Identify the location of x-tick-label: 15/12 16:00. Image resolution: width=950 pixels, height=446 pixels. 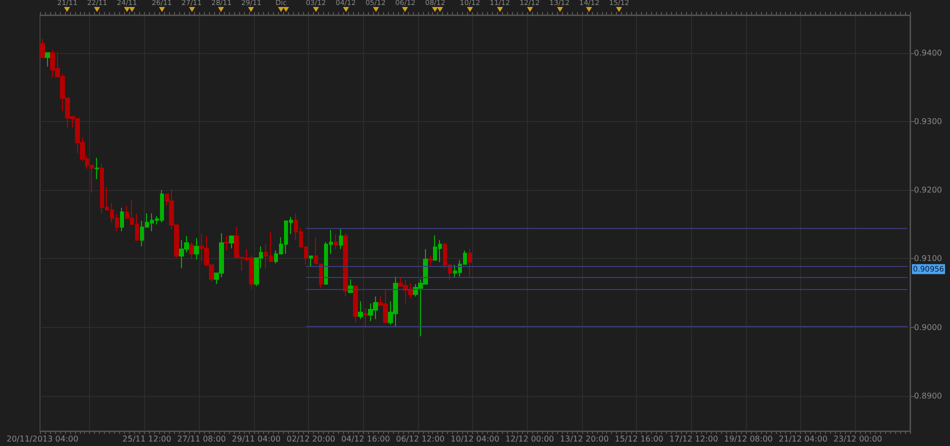
(639, 439).